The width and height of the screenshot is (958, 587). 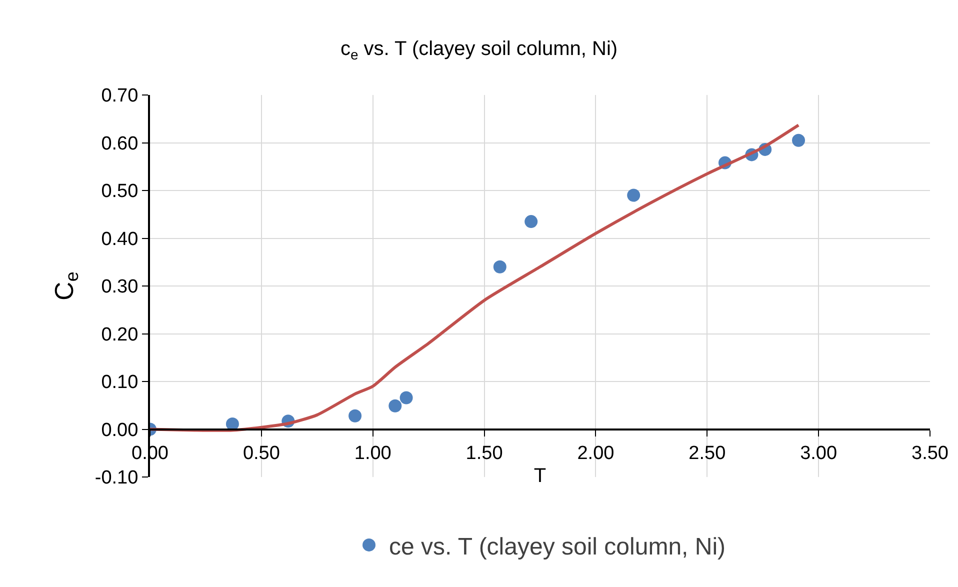 What do you see at coordinates (119, 430) in the screenshot?
I see `y-tick-label: 0.00` at bounding box center [119, 430].